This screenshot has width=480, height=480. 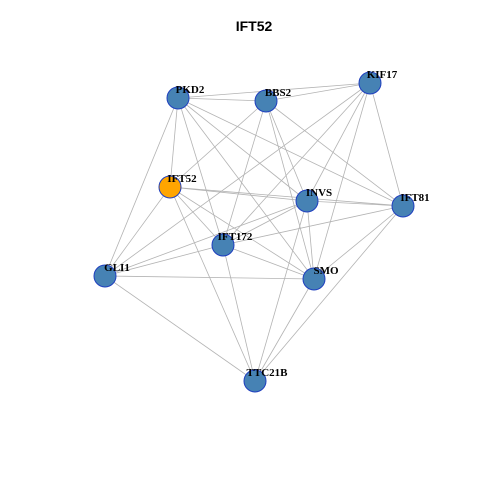 What do you see at coordinates (182, 179) in the screenshot?
I see `node-label: IFT52` at bounding box center [182, 179].